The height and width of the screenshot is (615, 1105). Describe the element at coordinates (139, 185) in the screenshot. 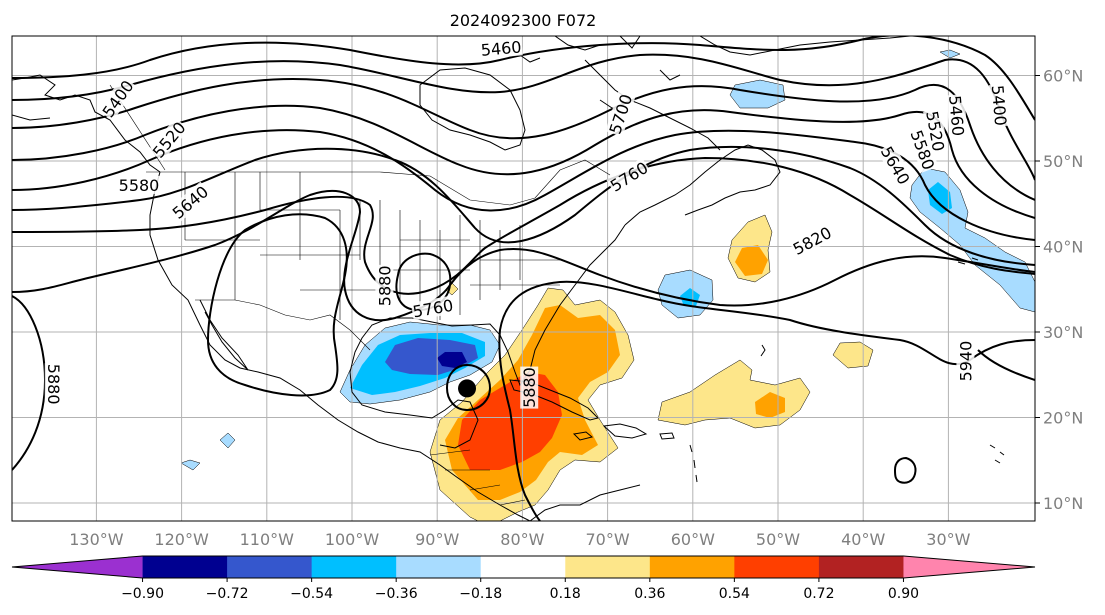

I see `contour-label-text: 5580` at that location.